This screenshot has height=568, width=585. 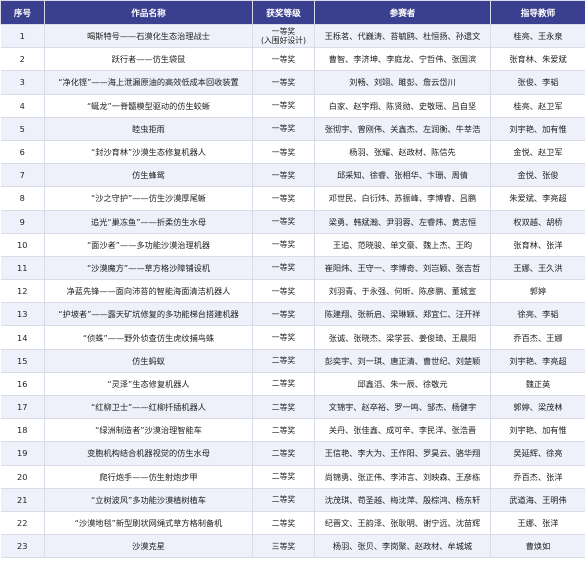 I want to click on cell-index: 22, so click(x=22, y=523).